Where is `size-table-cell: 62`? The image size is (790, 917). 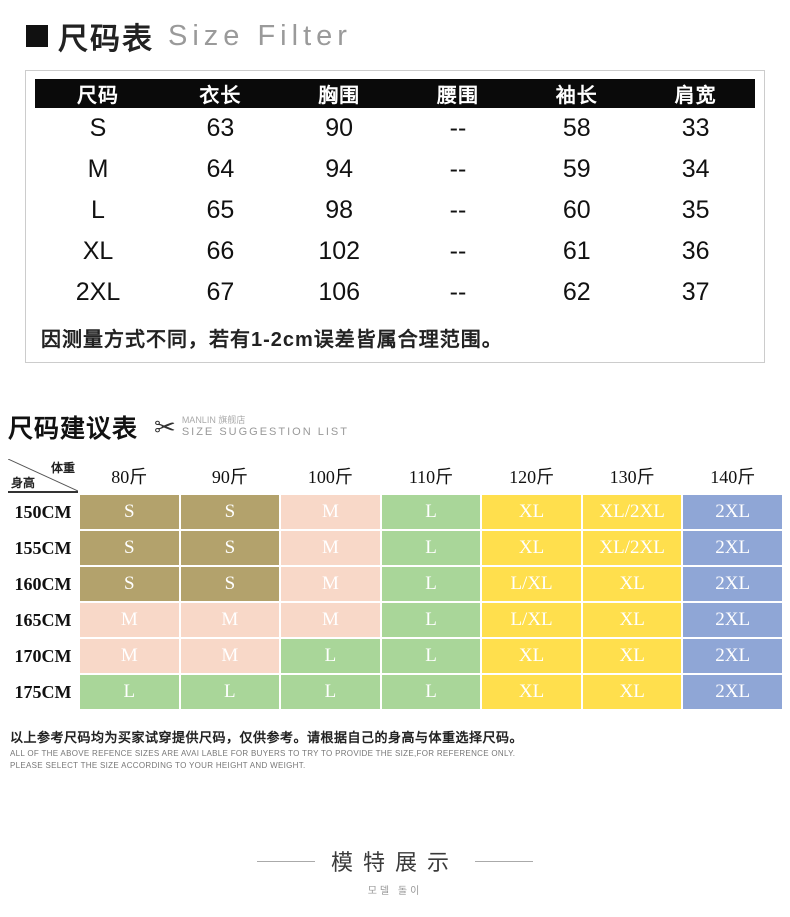
size-table-cell: 62 is located at coordinates (576, 292).